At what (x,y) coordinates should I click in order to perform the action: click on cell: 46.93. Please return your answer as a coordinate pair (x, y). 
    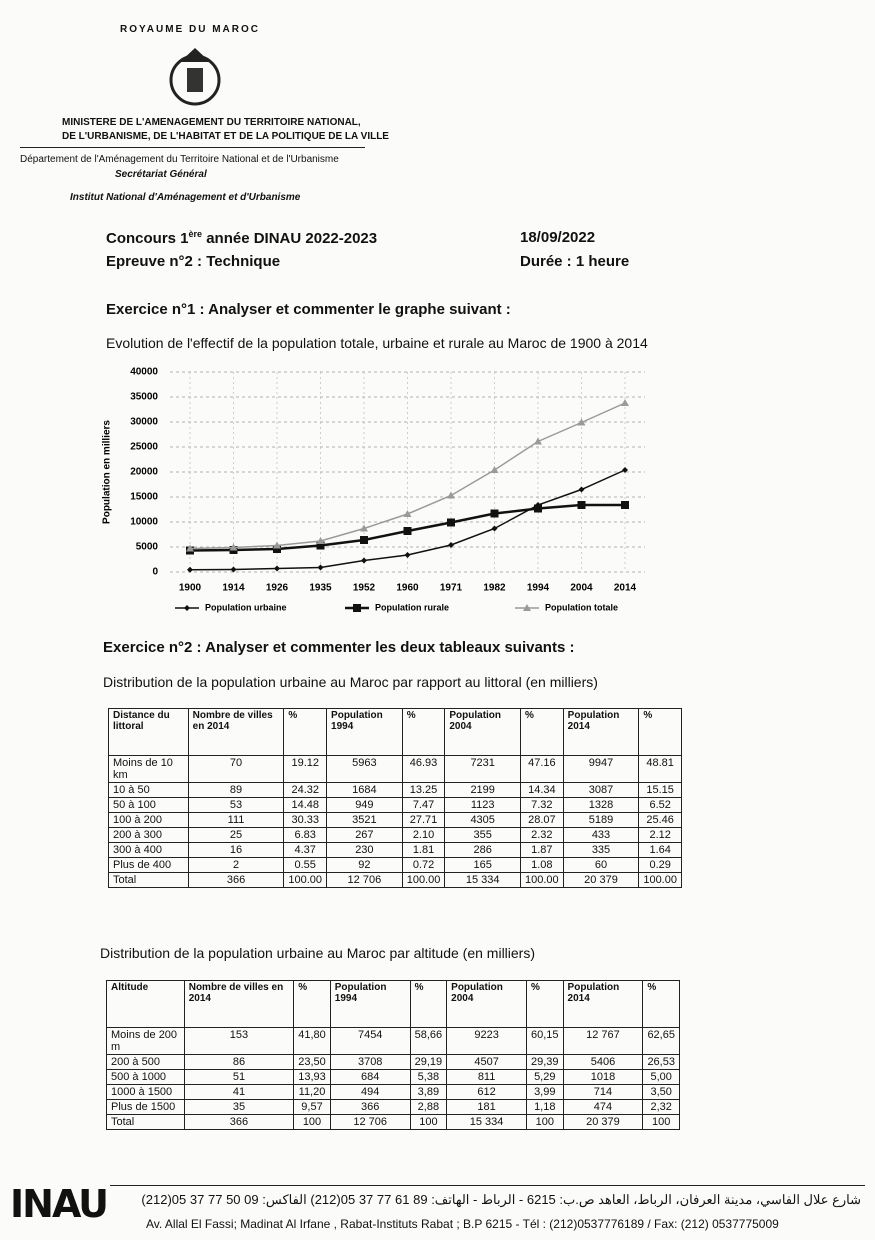
    Looking at the image, I should click on (423, 769).